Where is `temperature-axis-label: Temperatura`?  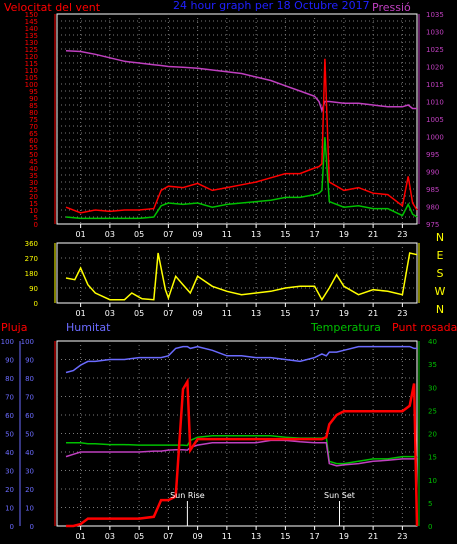
temperature-axis-label: Temperatura is located at coordinates (345, 327).